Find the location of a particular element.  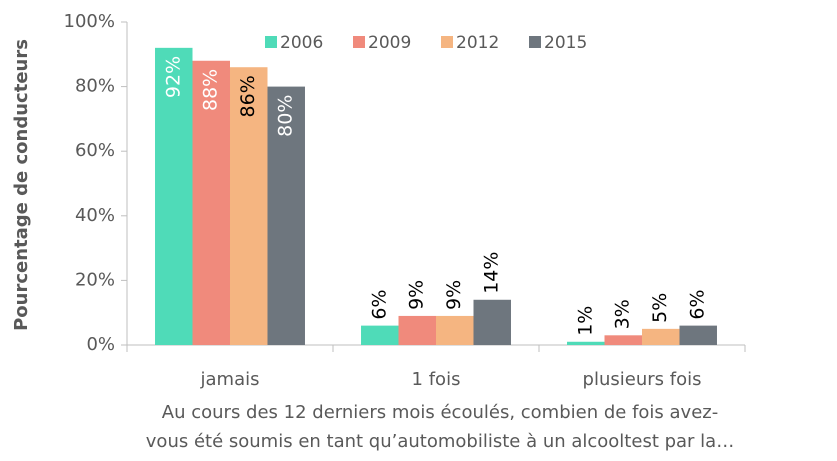

data-label: 92% is located at coordinates (173, 77).